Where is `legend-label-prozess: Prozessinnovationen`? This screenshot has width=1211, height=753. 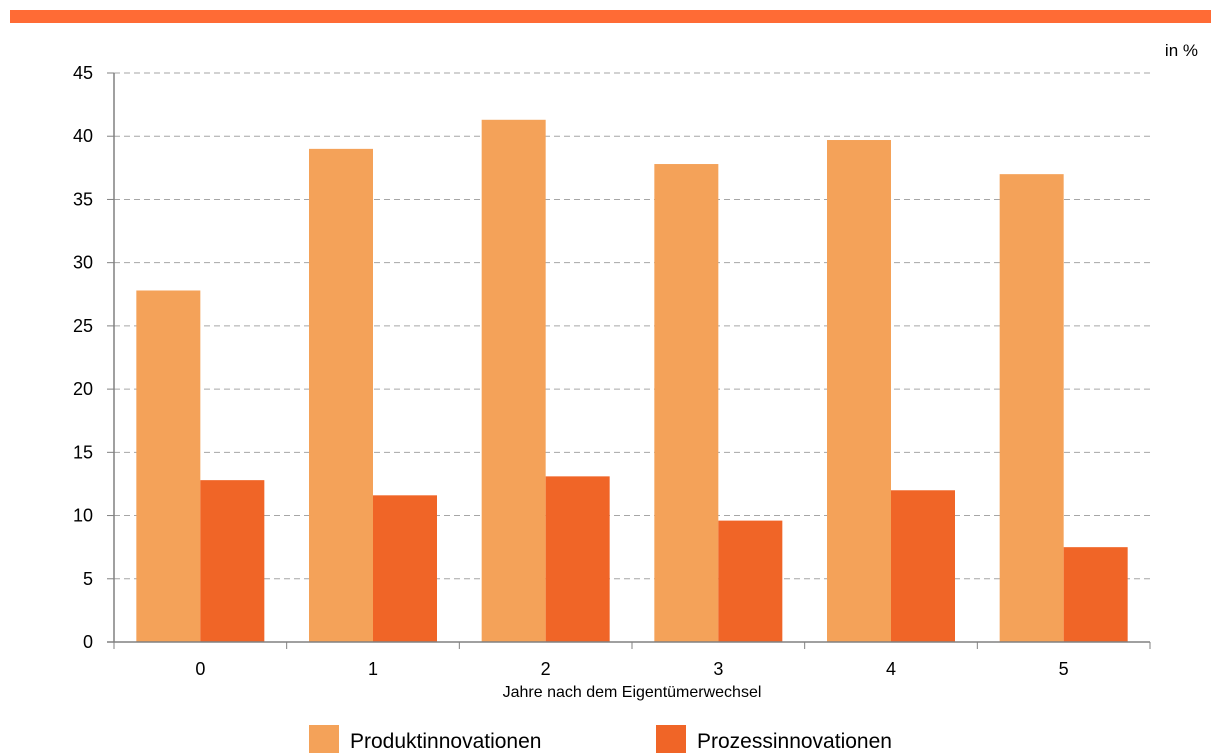 legend-label-prozess: Prozessinnovationen is located at coordinates (794, 741).